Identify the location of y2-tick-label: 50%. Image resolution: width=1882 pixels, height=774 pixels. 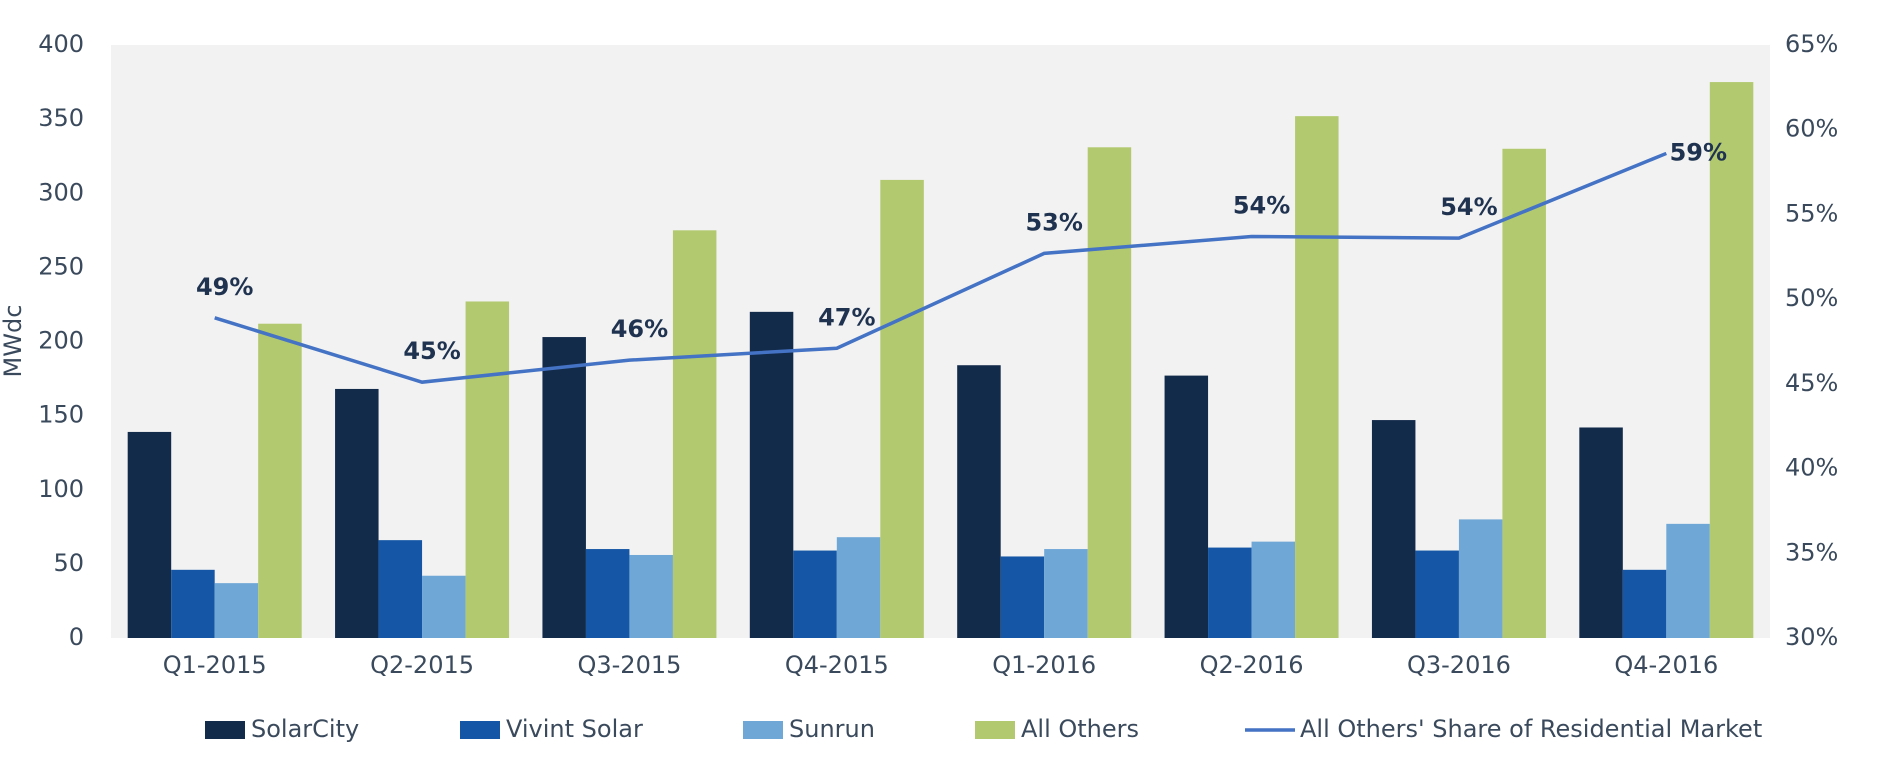
(1811, 298).